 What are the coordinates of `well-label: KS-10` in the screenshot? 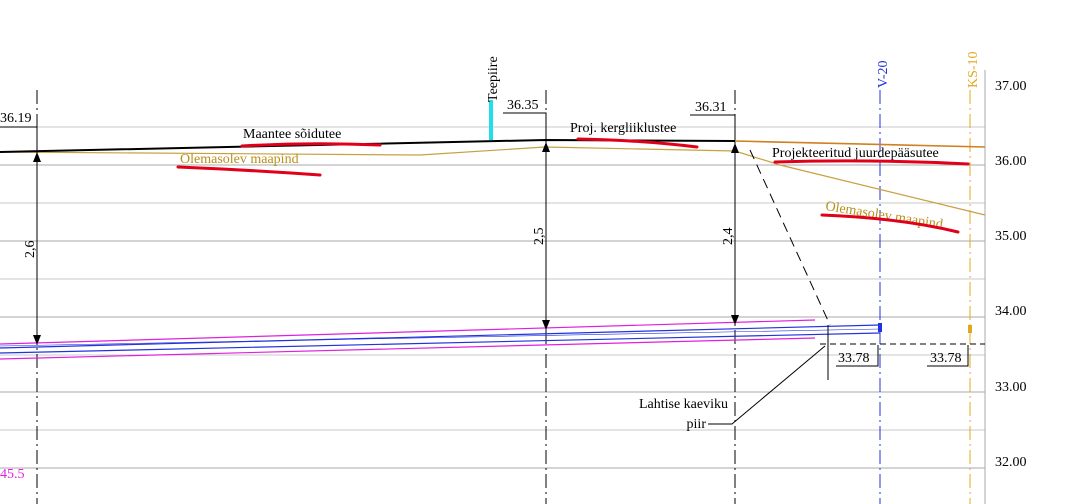 It's located at (973, 69).